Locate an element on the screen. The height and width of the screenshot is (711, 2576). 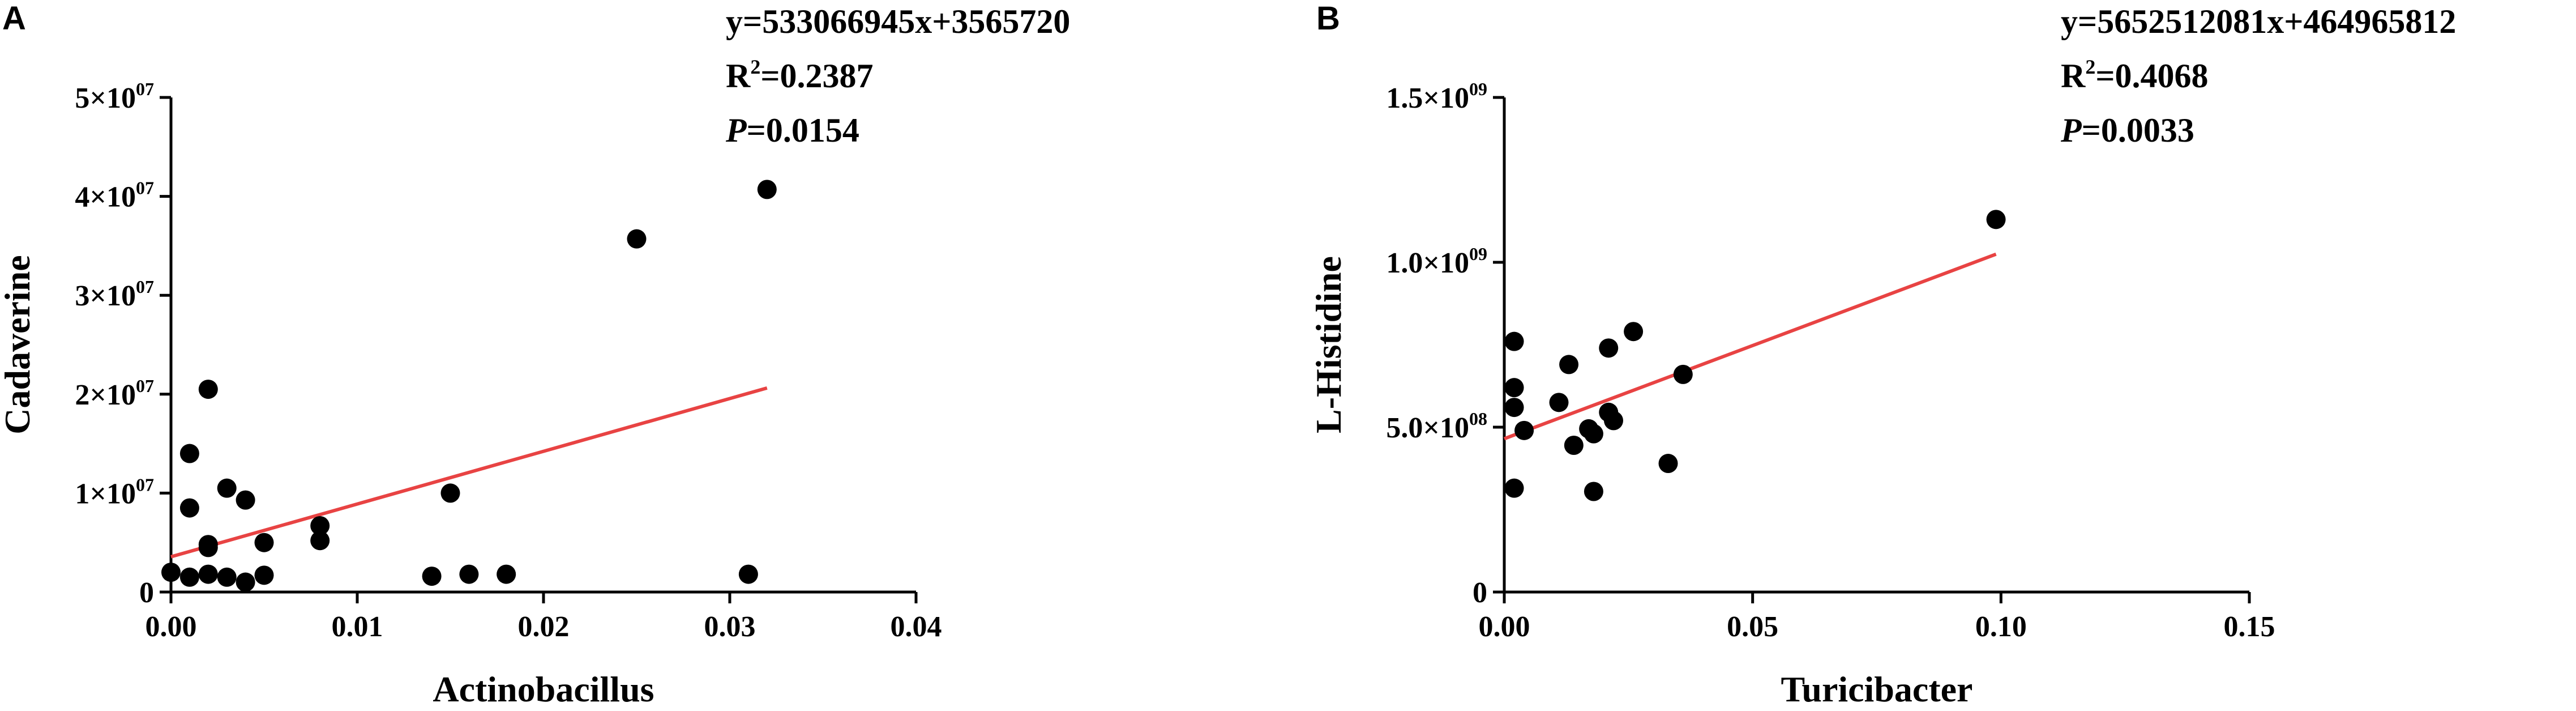
x-axis-title: Actinobacillus is located at coordinates (543, 688).